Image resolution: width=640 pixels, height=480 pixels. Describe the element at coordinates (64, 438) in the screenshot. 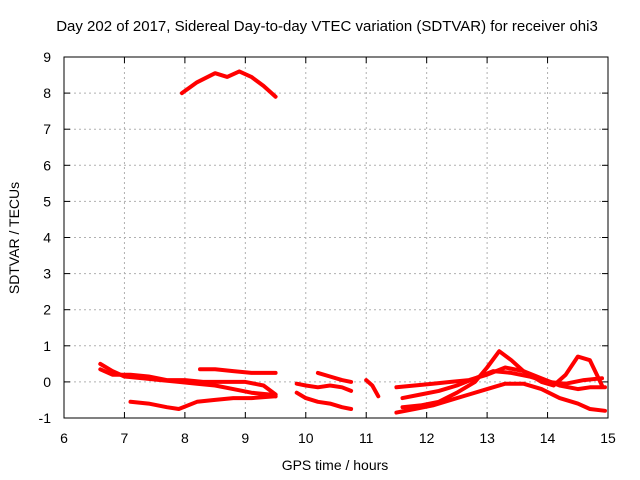

I see `x-tick-label: 6` at that location.